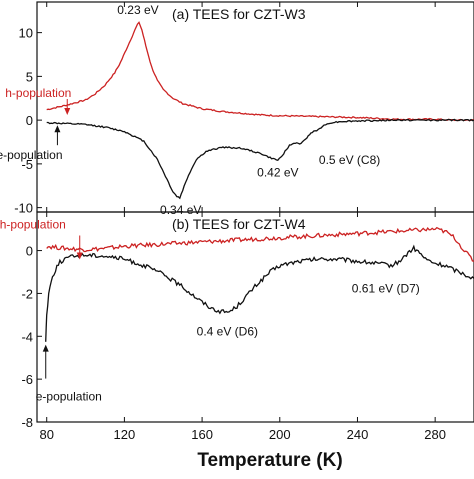 The width and height of the screenshot is (474, 479). Describe the element at coordinates (277, 172) in the screenshot. I see `annotation-label: 0.42 eV` at that location.